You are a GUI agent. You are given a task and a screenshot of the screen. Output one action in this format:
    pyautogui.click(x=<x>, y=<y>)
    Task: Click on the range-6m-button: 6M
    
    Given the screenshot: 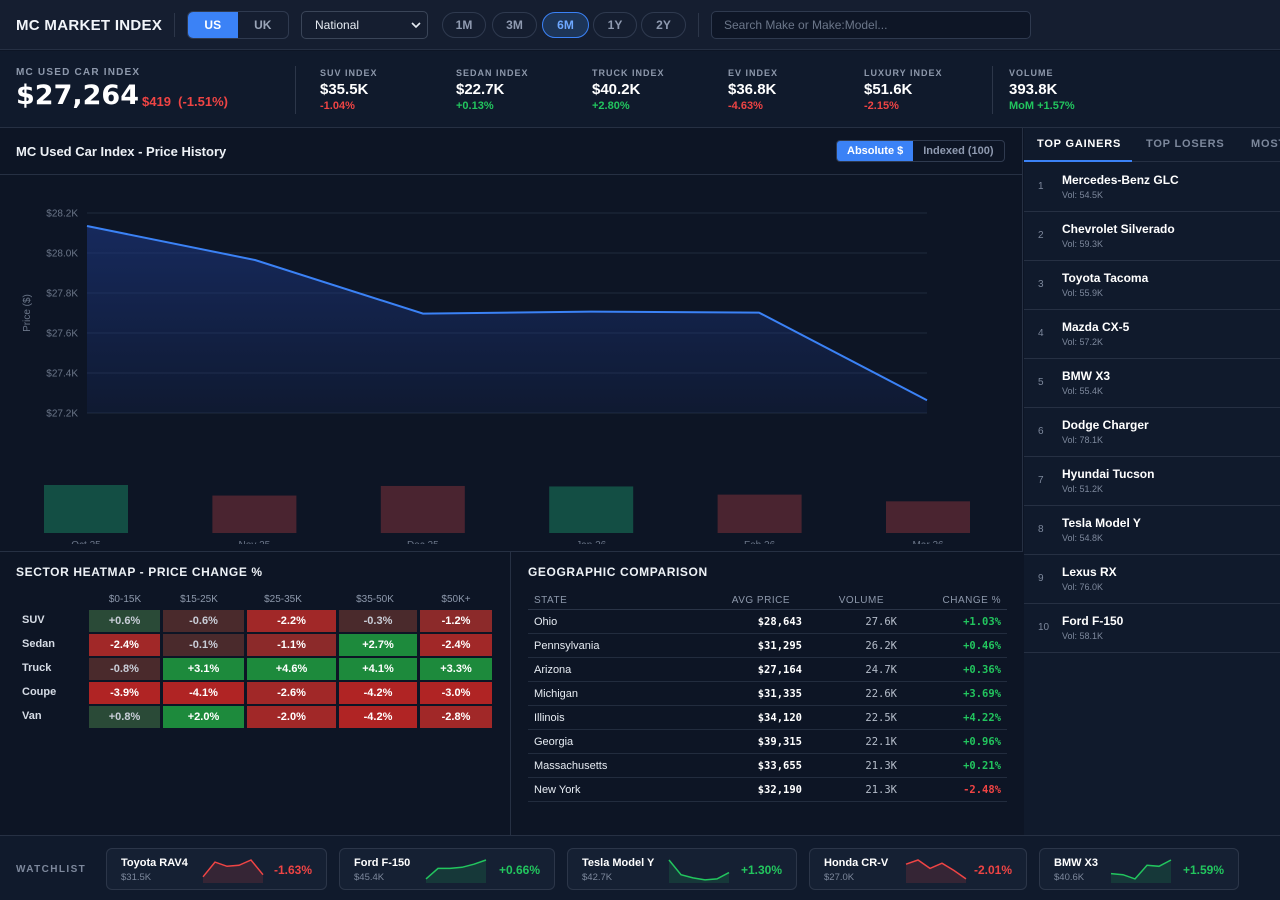 What is the action you would take?
    pyautogui.click(x=565, y=25)
    